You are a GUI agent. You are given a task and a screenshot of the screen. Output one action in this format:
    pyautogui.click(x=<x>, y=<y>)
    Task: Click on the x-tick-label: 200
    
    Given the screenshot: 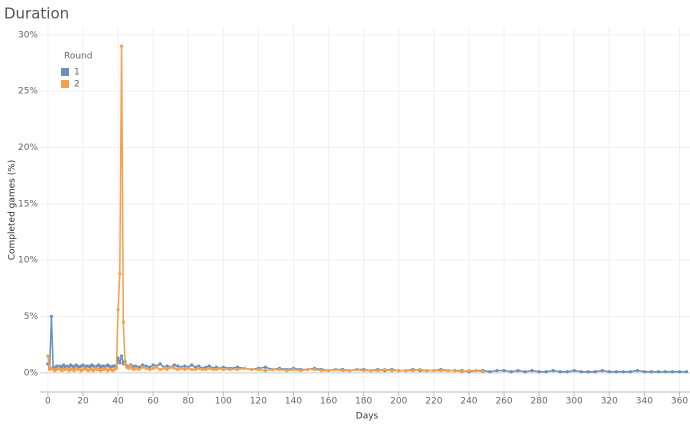 What is the action you would take?
    pyautogui.click(x=398, y=402)
    